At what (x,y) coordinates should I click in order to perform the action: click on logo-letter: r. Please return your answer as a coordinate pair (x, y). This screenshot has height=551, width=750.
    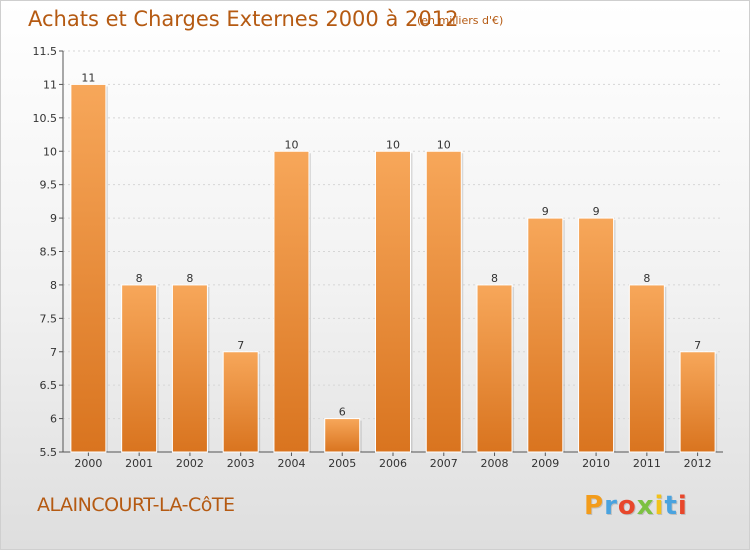
    Looking at the image, I should click on (611, 506).